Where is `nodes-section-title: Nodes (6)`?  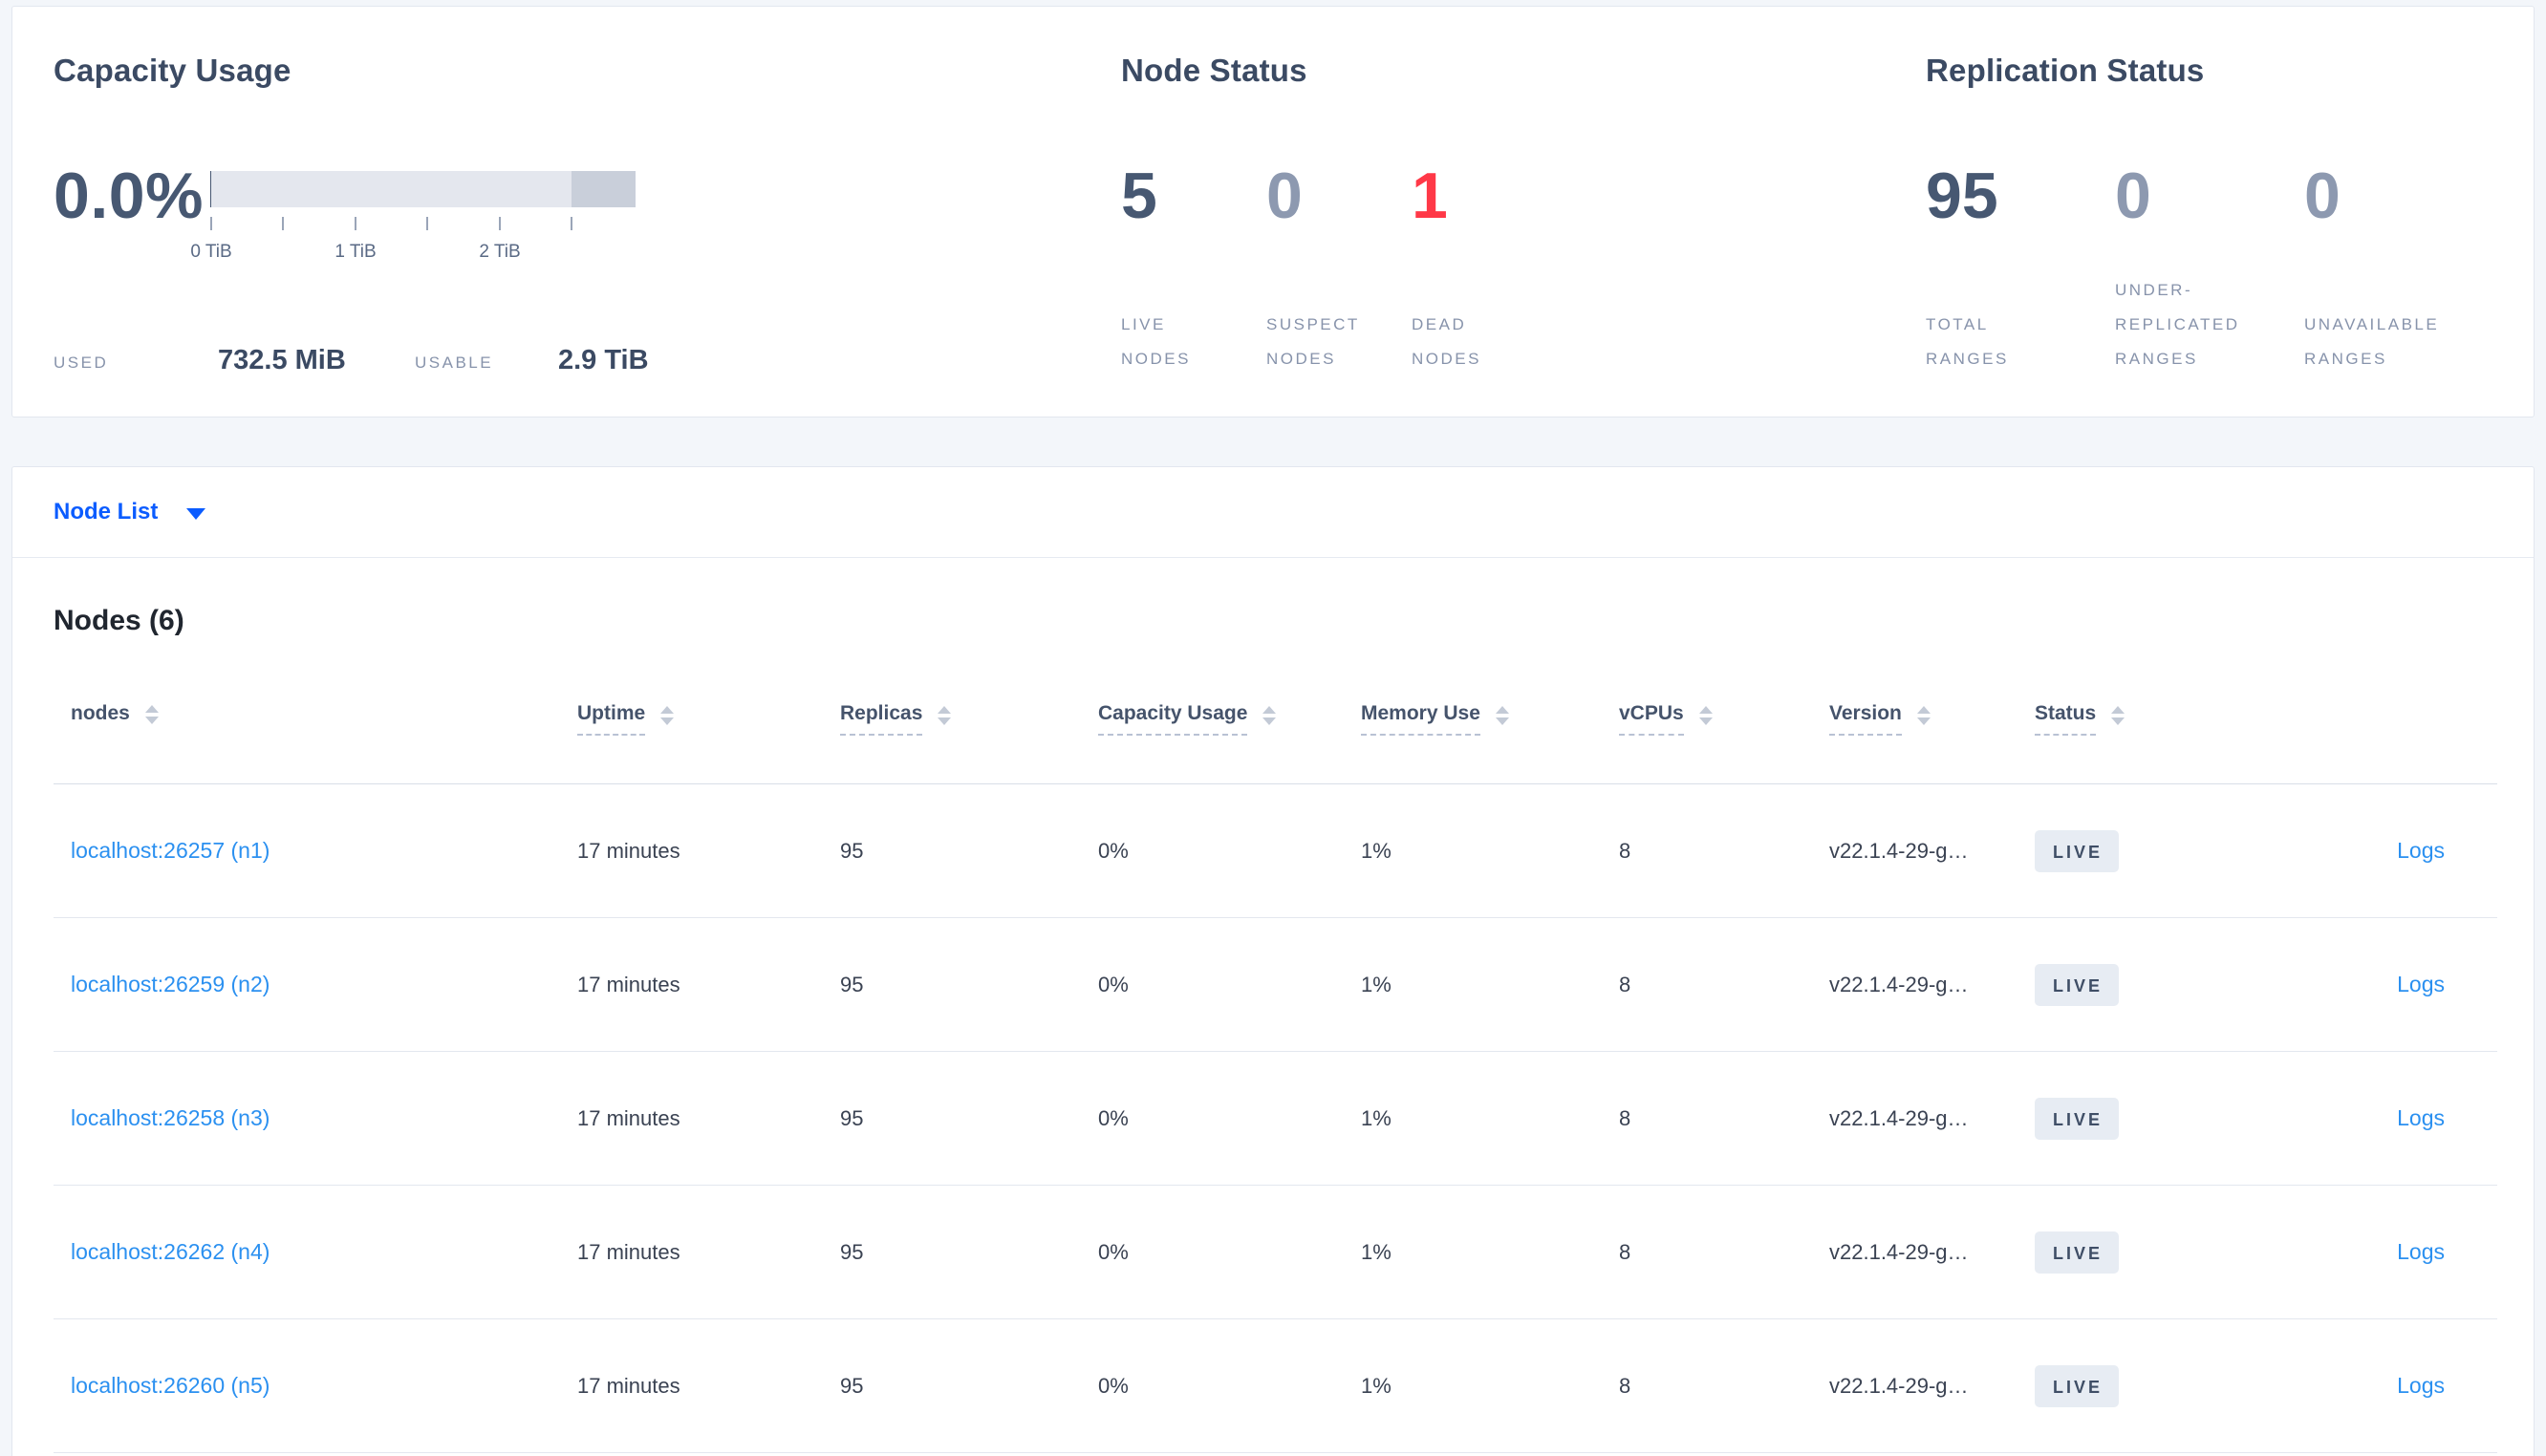
nodes-section-title: Nodes (6) is located at coordinates (119, 621).